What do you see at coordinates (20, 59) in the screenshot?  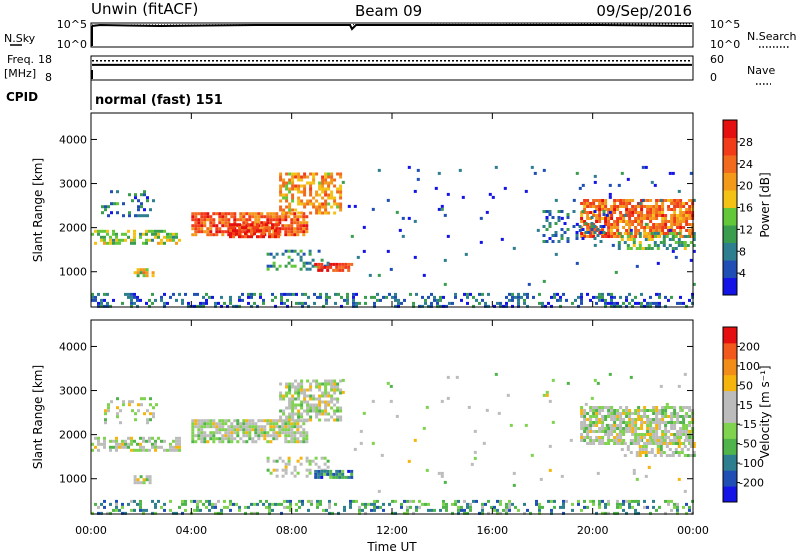 I see `freq-label-top: Freq.` at bounding box center [20, 59].